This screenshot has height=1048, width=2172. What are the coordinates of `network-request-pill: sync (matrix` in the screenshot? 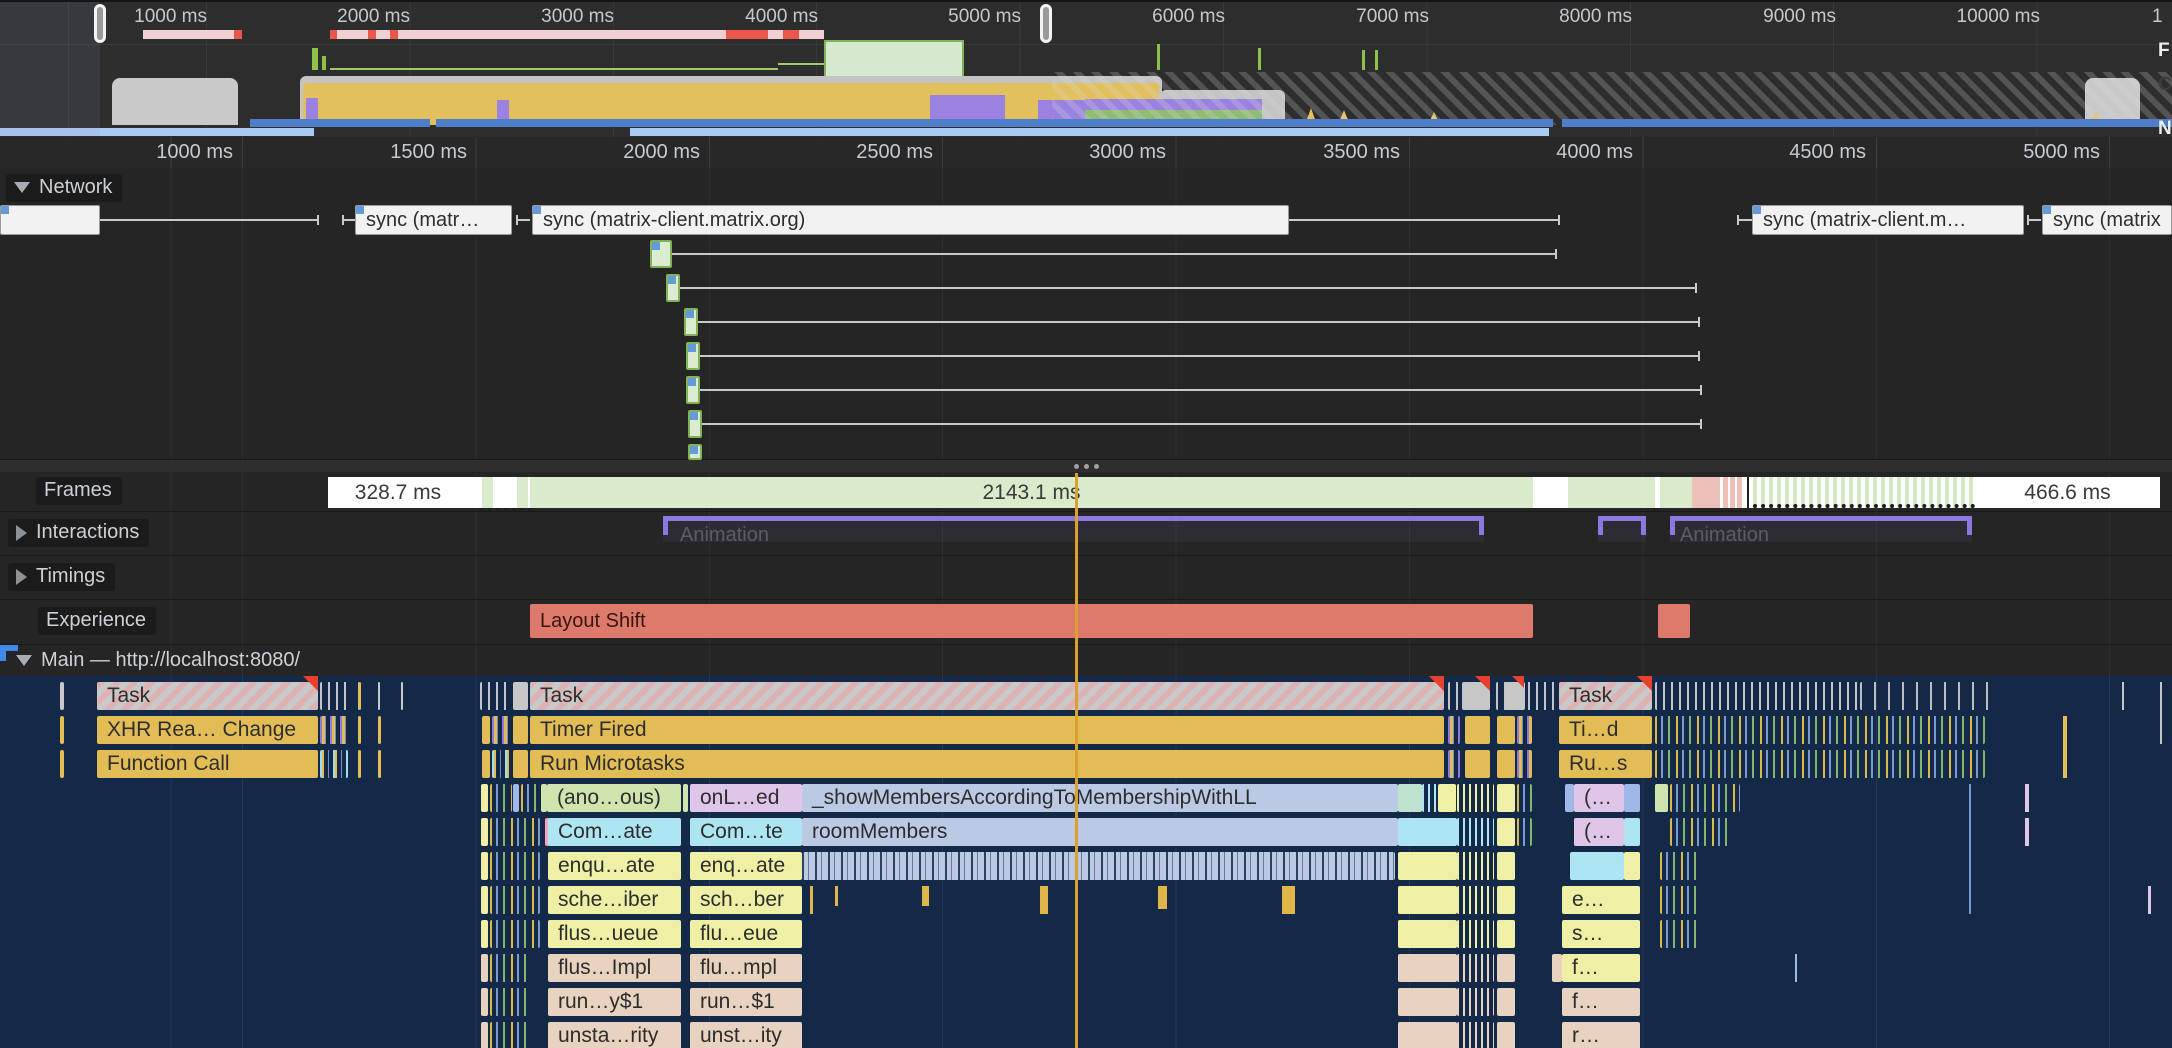 It's located at (2107, 220).